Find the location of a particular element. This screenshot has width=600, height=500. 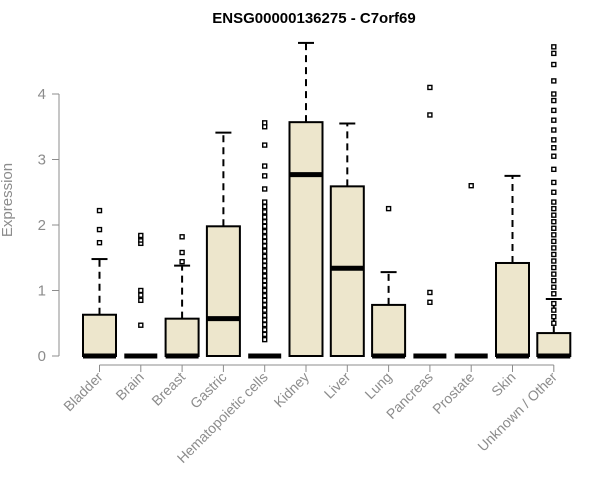

y-tick-label: 2 is located at coordinates (42, 225).